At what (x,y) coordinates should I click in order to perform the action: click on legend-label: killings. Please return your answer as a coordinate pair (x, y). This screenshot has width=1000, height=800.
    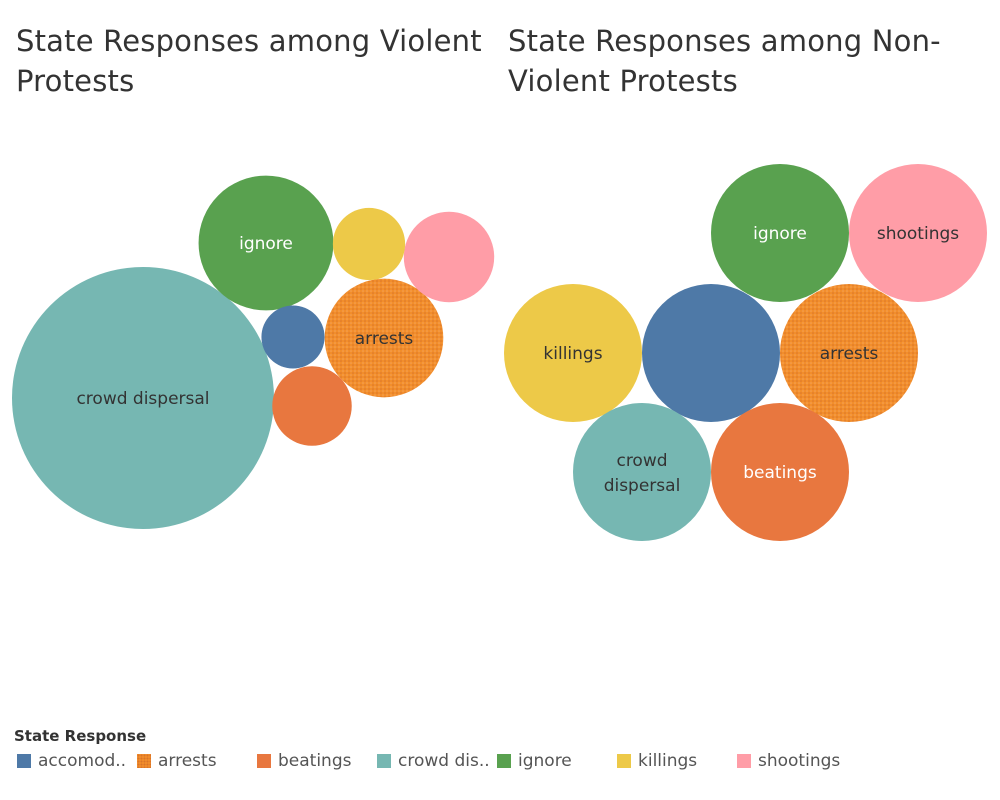
    Looking at the image, I should click on (668, 761).